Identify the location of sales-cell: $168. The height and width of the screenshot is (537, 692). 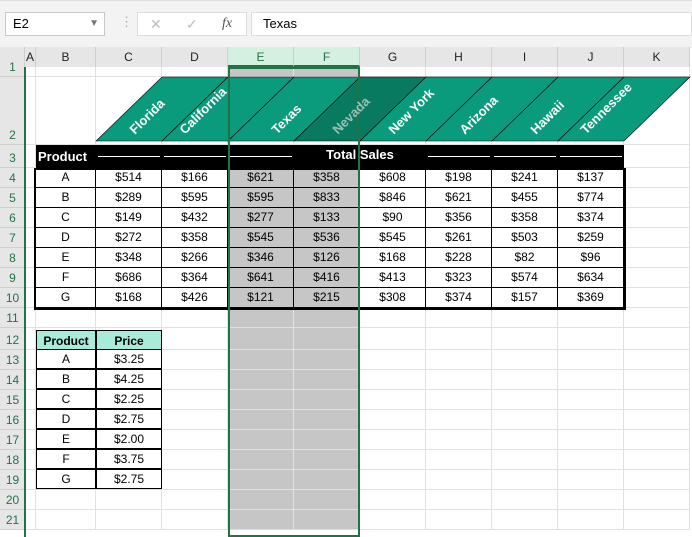
(393, 258).